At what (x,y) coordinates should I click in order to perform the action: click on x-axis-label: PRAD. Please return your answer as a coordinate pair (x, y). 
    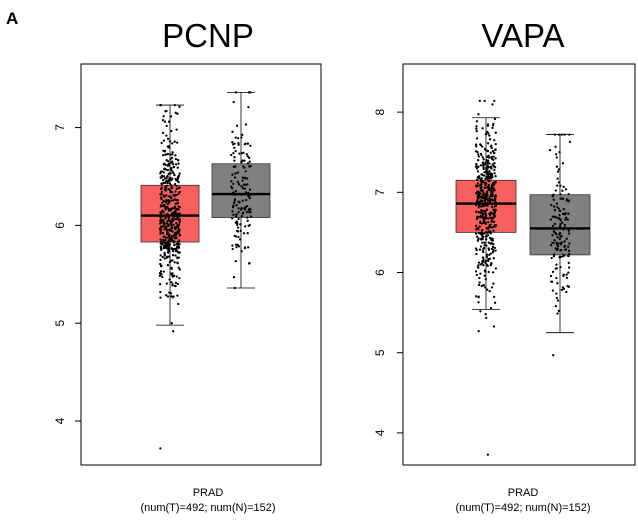
    Looking at the image, I should click on (208, 493).